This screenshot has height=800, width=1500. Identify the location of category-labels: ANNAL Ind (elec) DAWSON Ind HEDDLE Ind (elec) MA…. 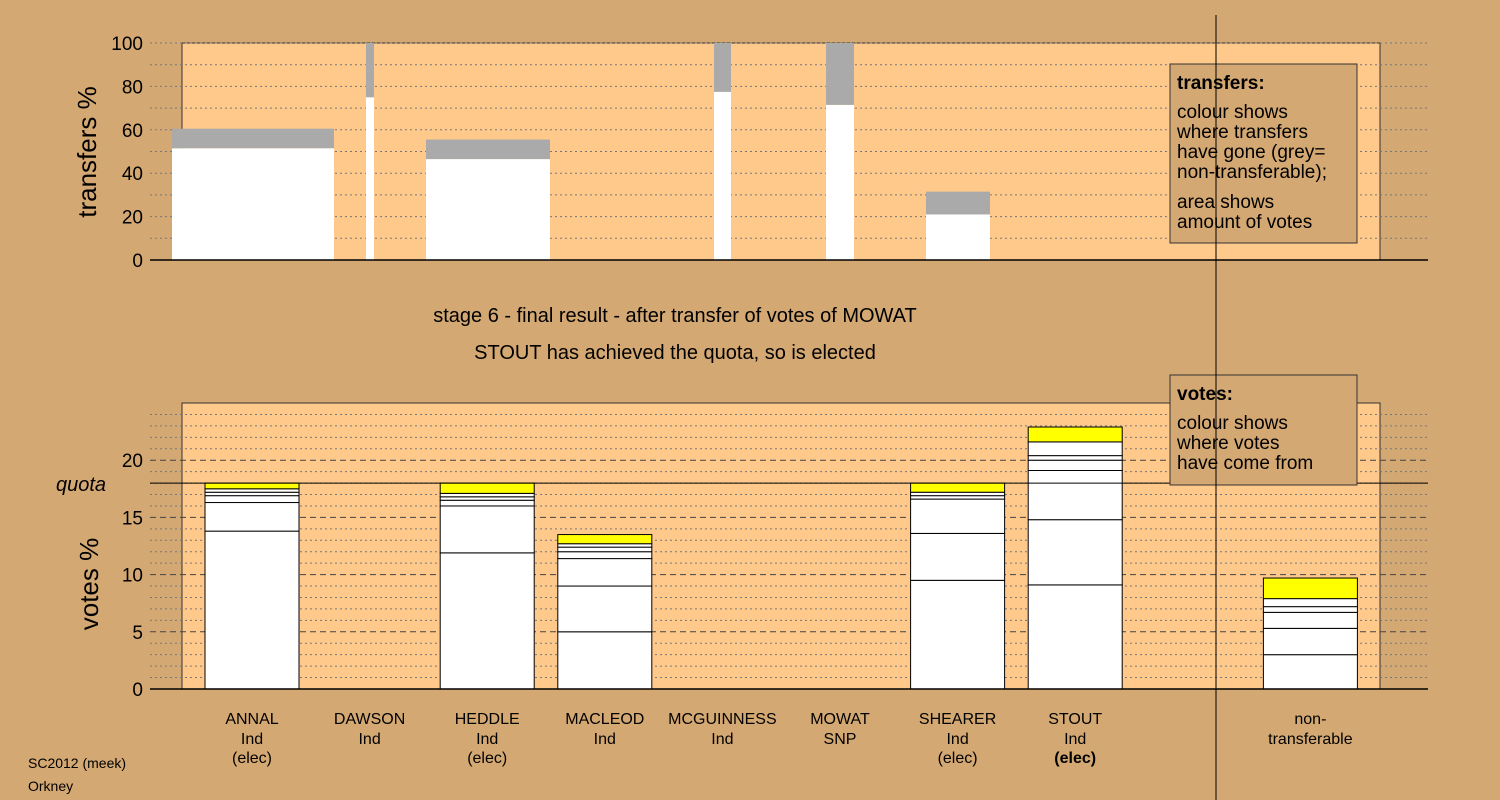
(788, 739).